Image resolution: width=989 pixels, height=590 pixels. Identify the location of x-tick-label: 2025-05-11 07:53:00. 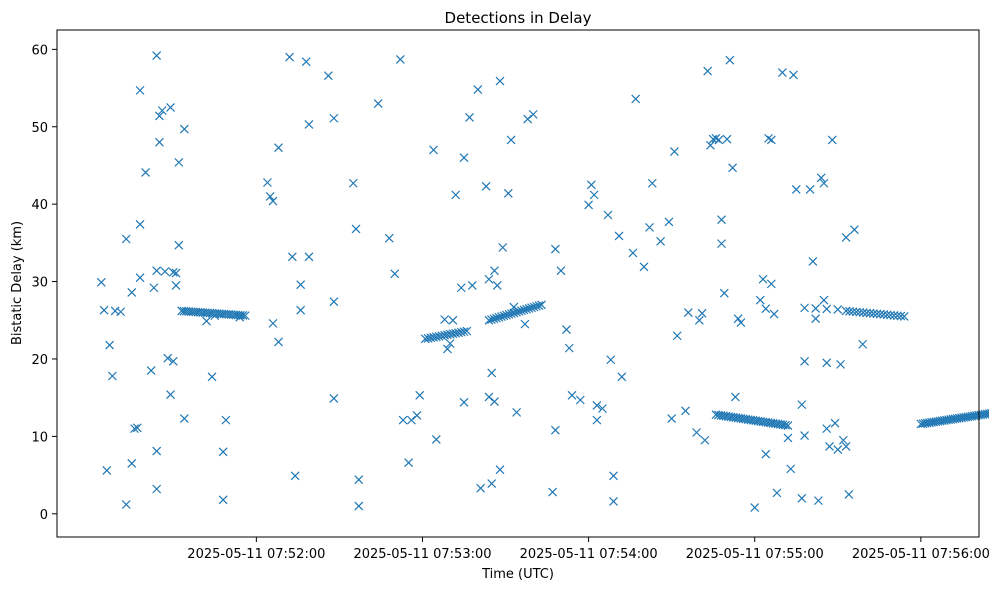
(422, 554).